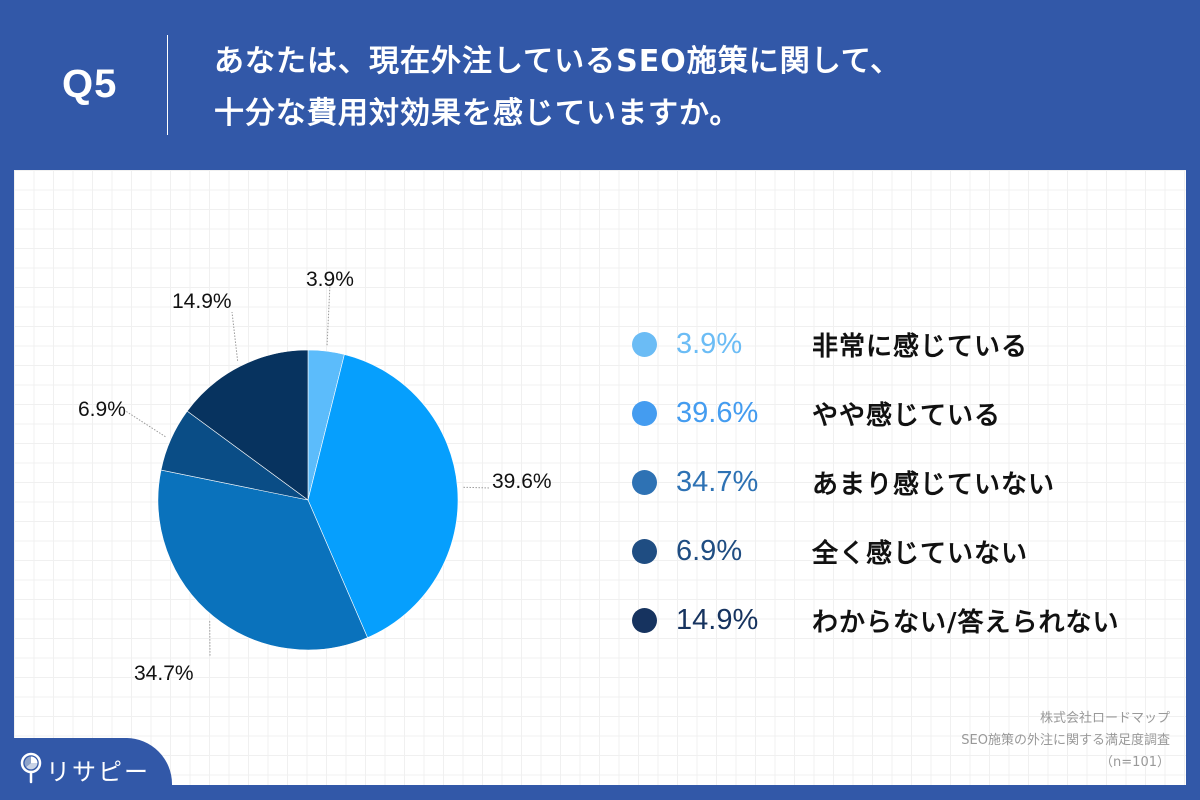 This screenshot has width=1200, height=800. I want to click on legend-item: 39.6% やや感じている, so click(900, 413).